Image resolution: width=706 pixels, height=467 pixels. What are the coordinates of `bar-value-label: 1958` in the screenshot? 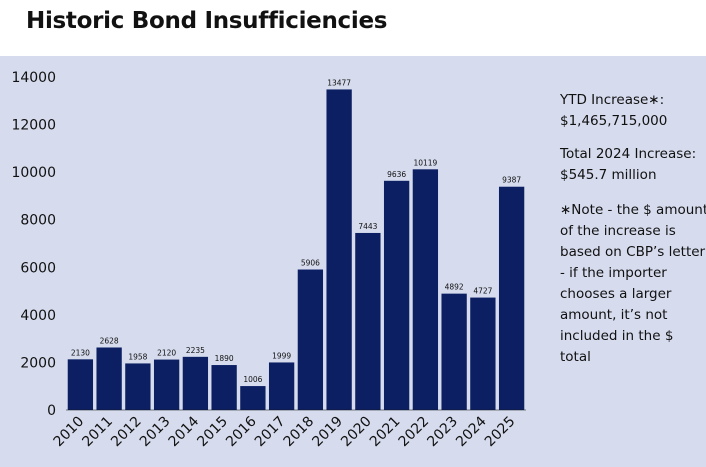 It's located at (137, 356).